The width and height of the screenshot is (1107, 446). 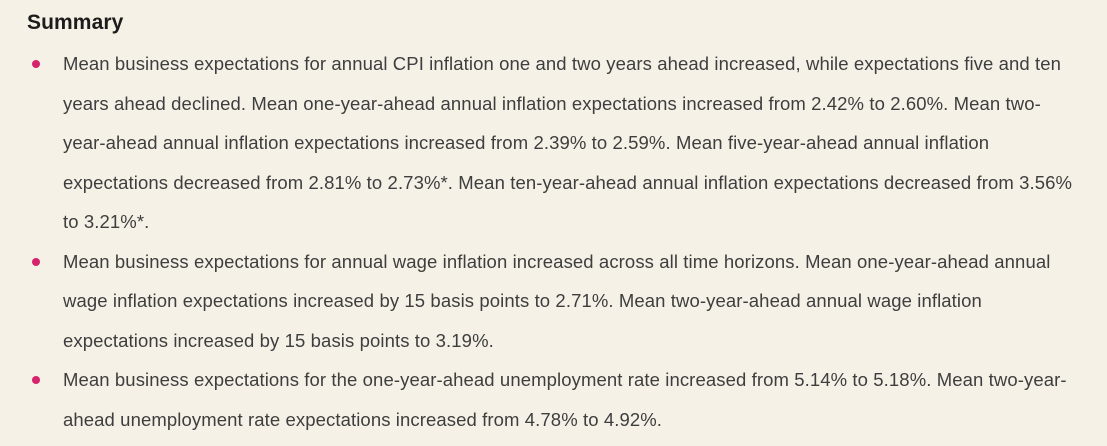 I want to click on section-title: Summary, so click(x=75, y=22).